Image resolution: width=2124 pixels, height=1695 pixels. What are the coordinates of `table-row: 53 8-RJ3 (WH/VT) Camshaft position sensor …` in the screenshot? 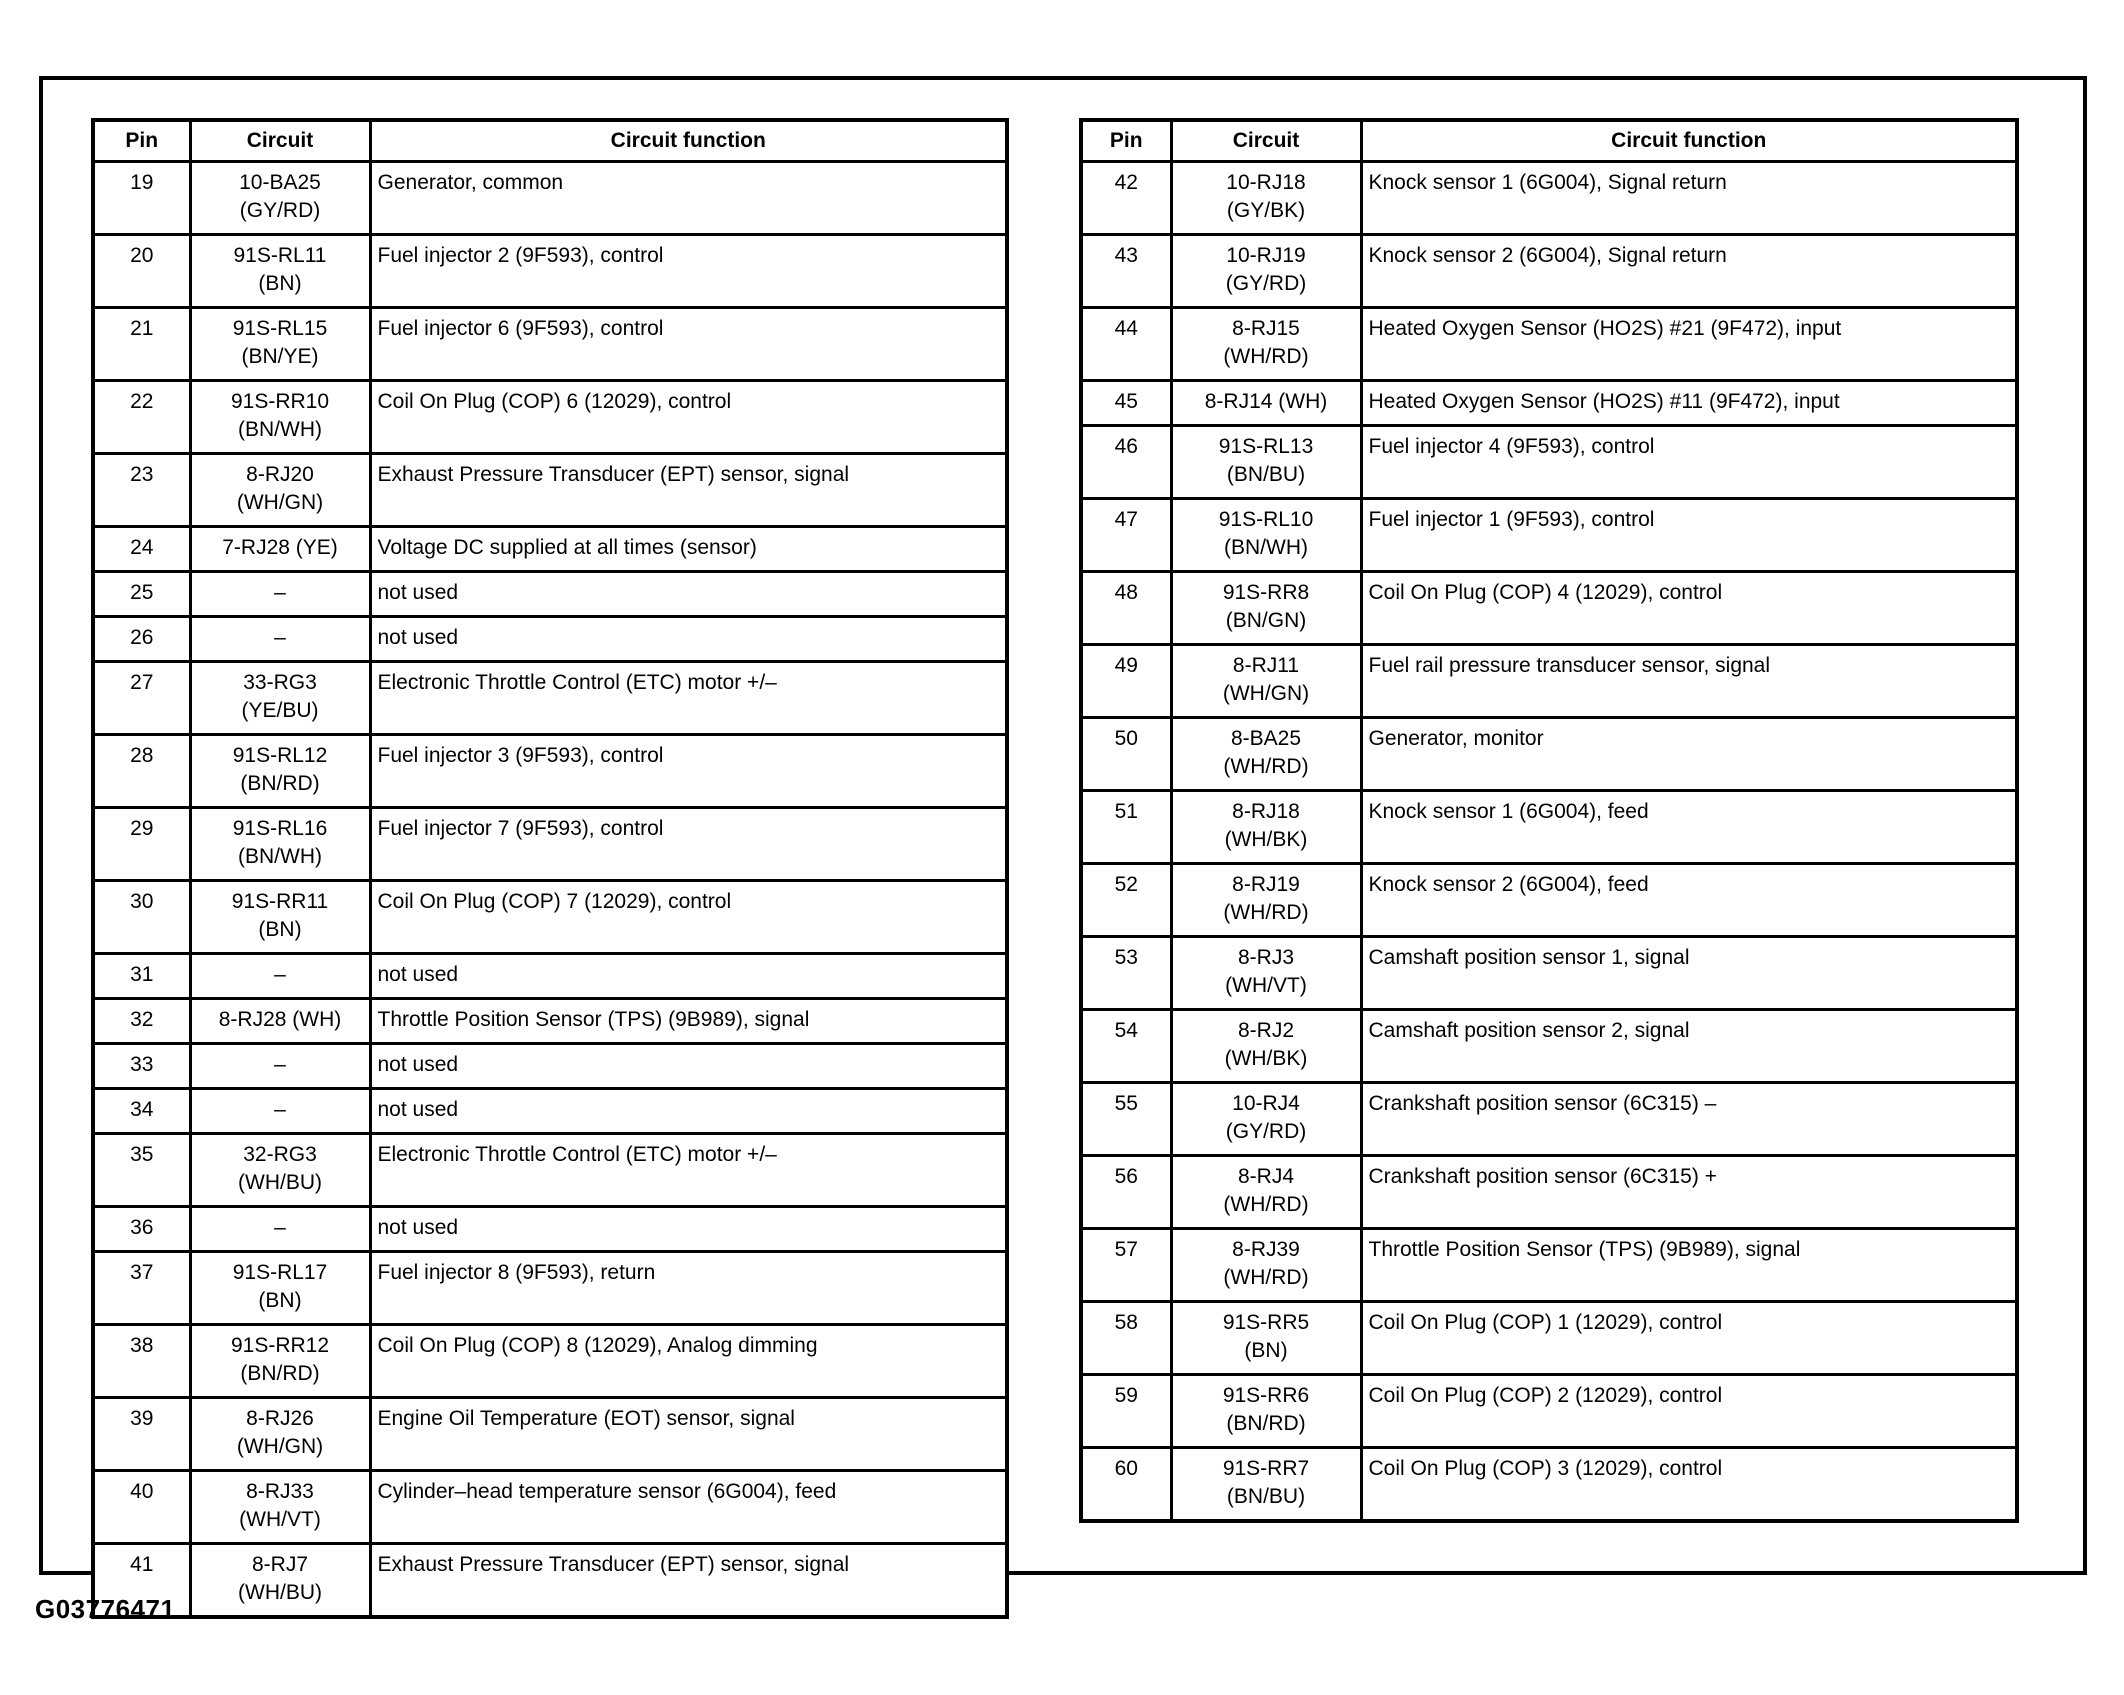 It's located at (1549, 973).